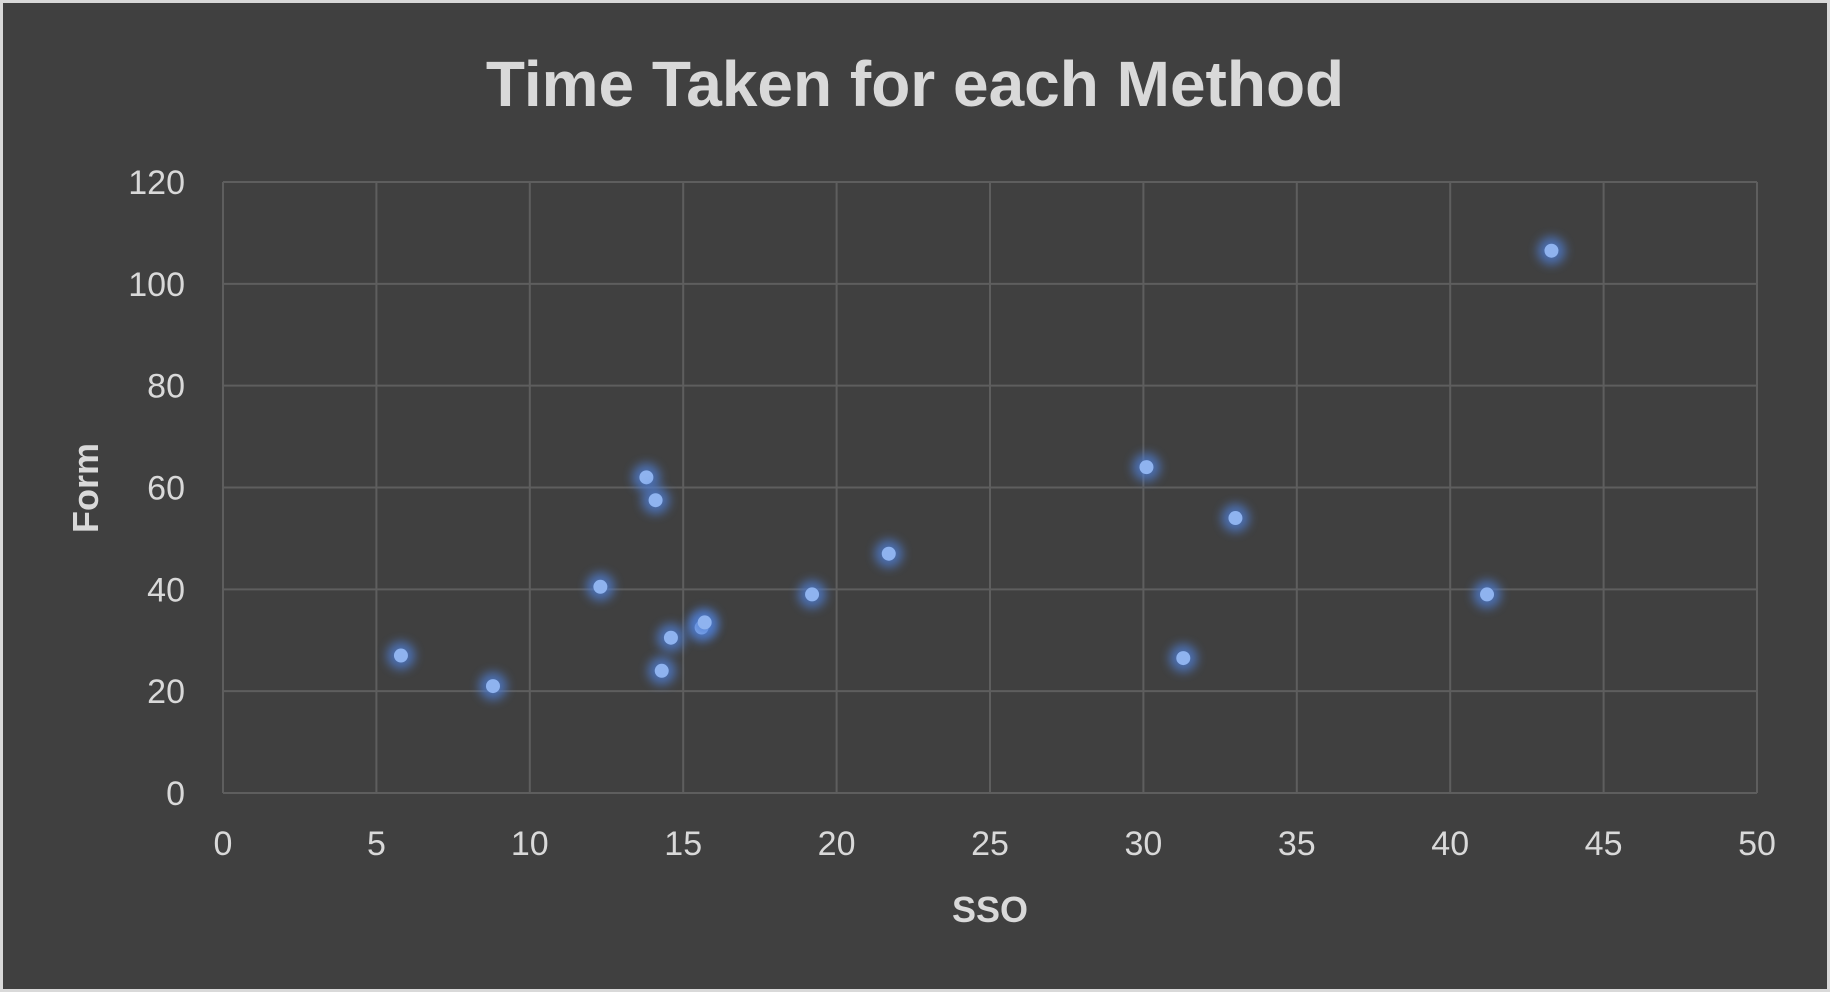 The image size is (1830, 992). Describe the element at coordinates (166, 387) in the screenshot. I see `y-tick-label: 80` at that location.